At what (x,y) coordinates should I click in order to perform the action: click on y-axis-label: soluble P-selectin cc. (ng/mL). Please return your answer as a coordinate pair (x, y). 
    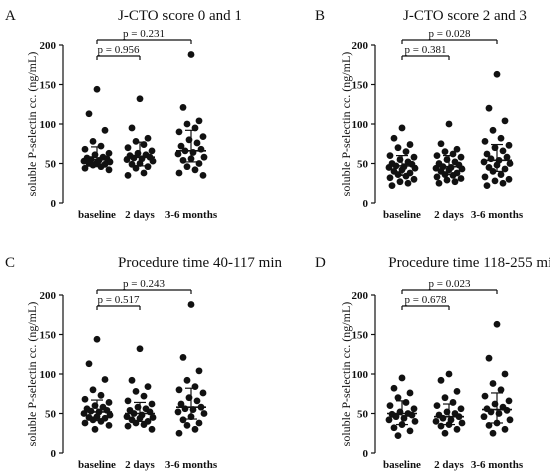
    Looking at the image, I should click on (32, 124).